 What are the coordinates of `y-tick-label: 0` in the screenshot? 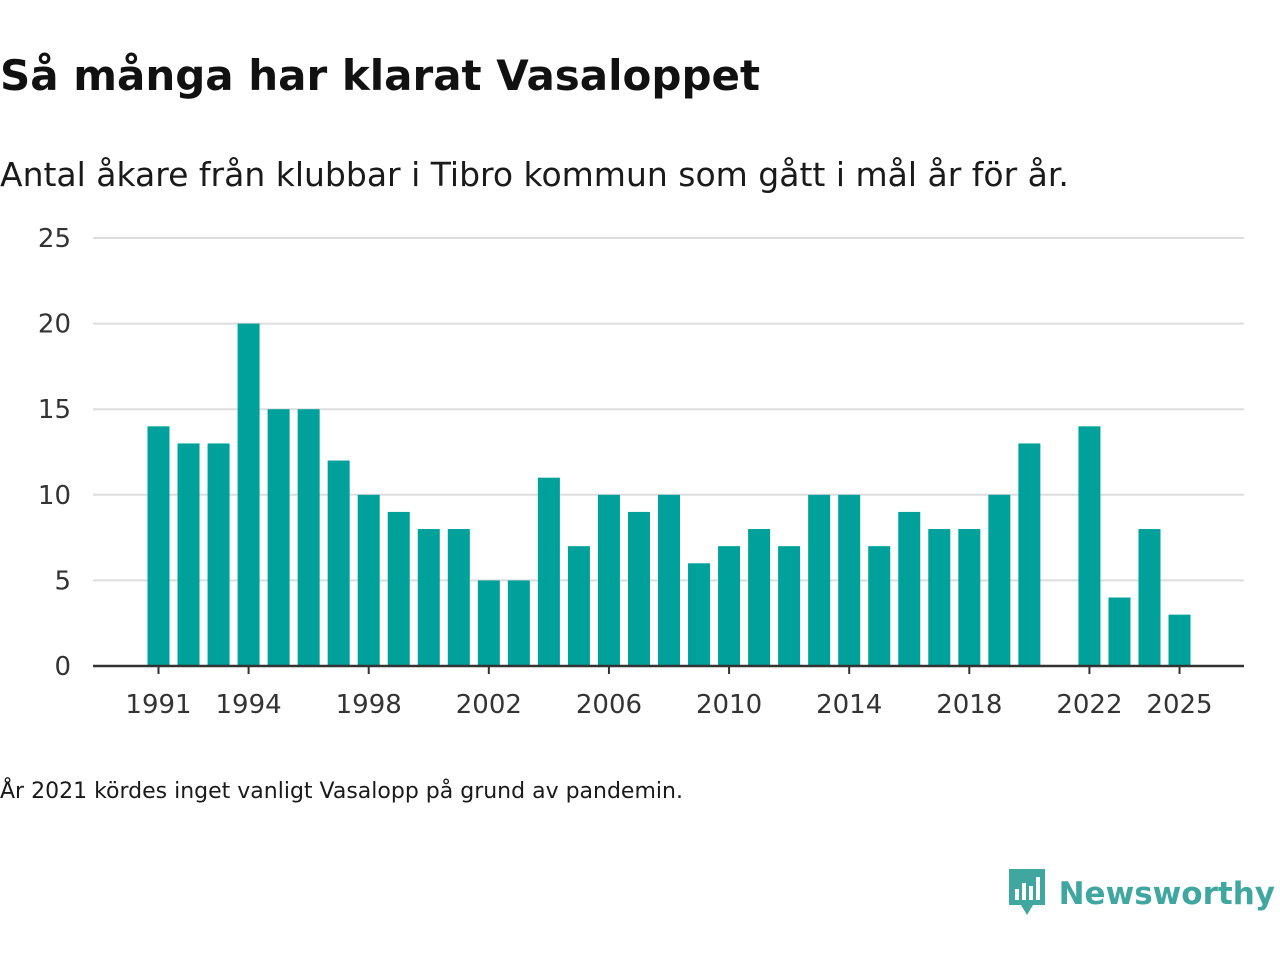 It's located at (62, 667).